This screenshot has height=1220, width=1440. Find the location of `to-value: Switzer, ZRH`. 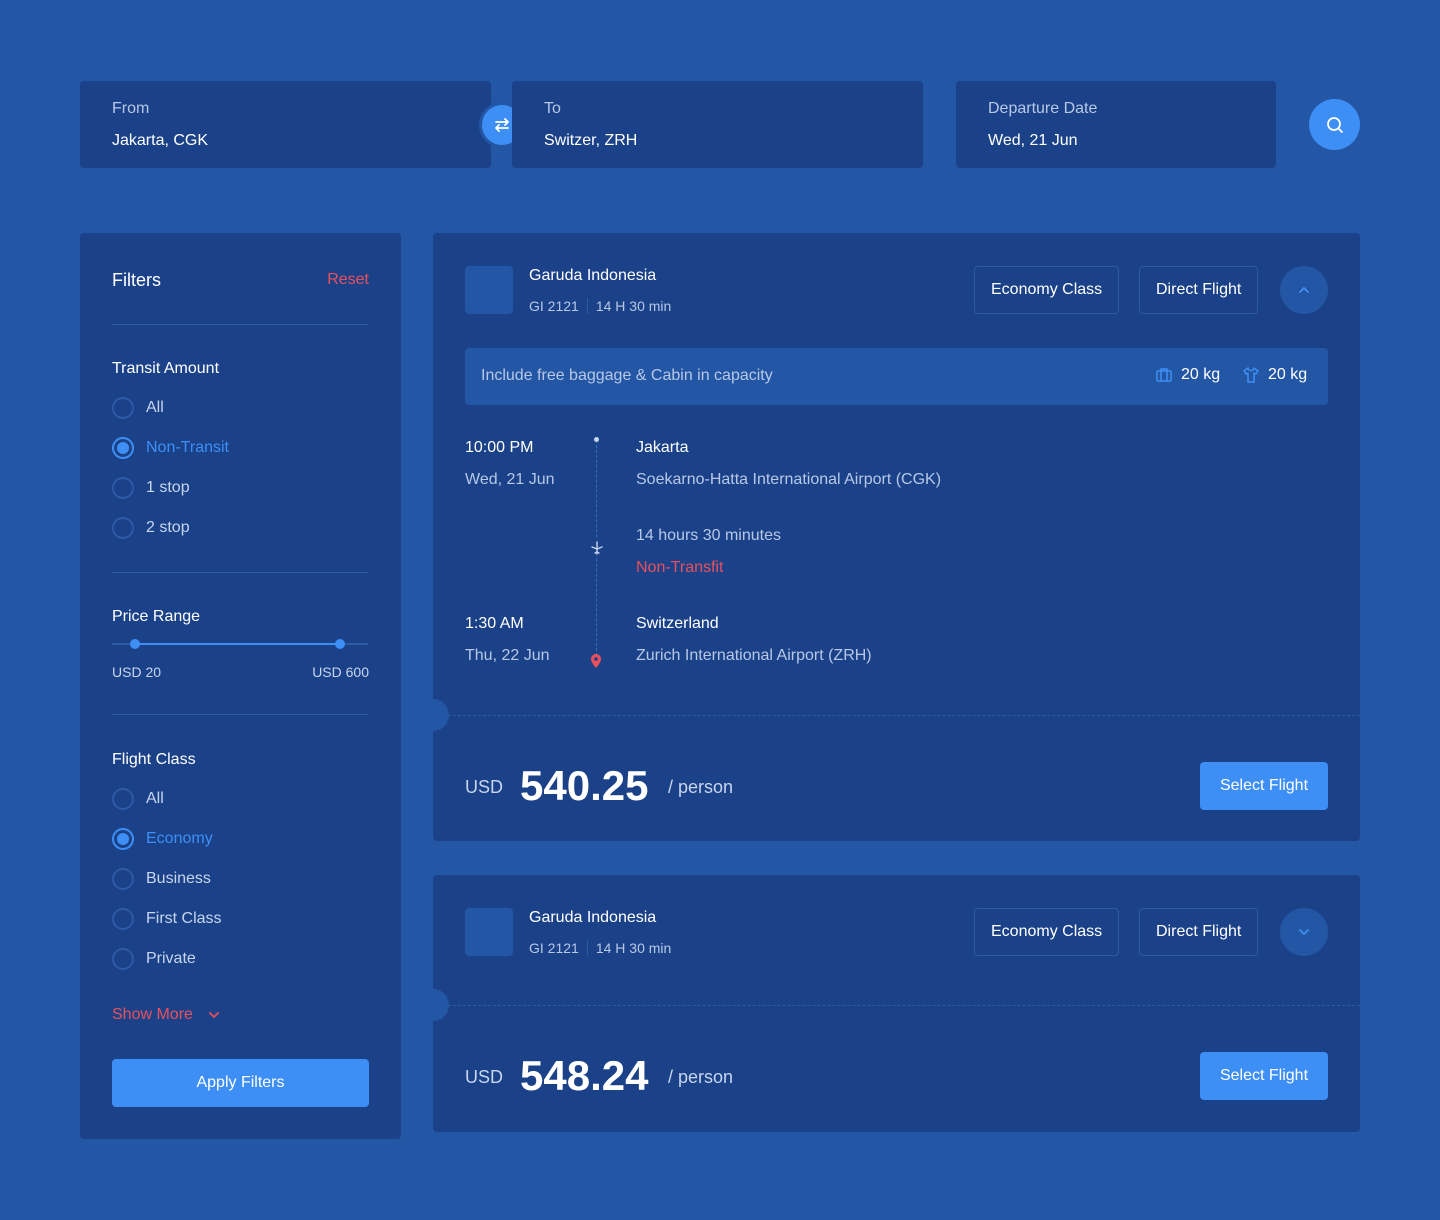

to-value: Switzer, ZRH is located at coordinates (591, 140).